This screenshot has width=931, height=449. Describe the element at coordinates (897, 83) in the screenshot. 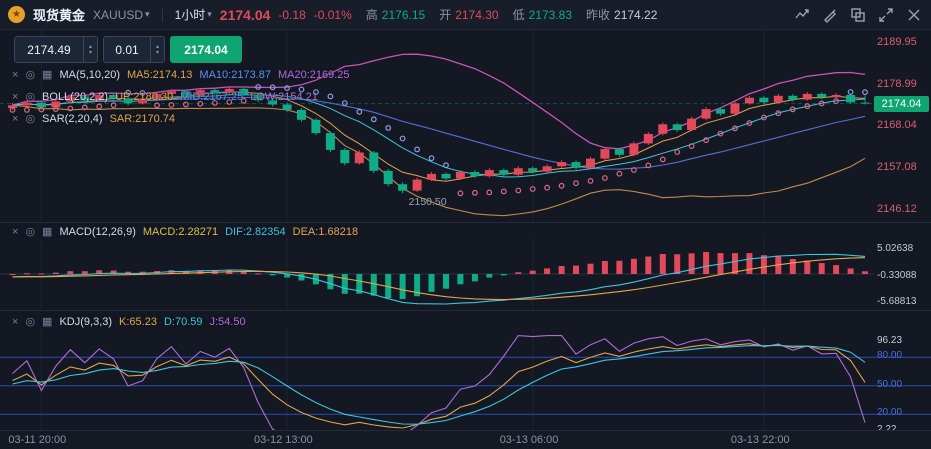

I see `price-axis-label: 2178.99` at that location.